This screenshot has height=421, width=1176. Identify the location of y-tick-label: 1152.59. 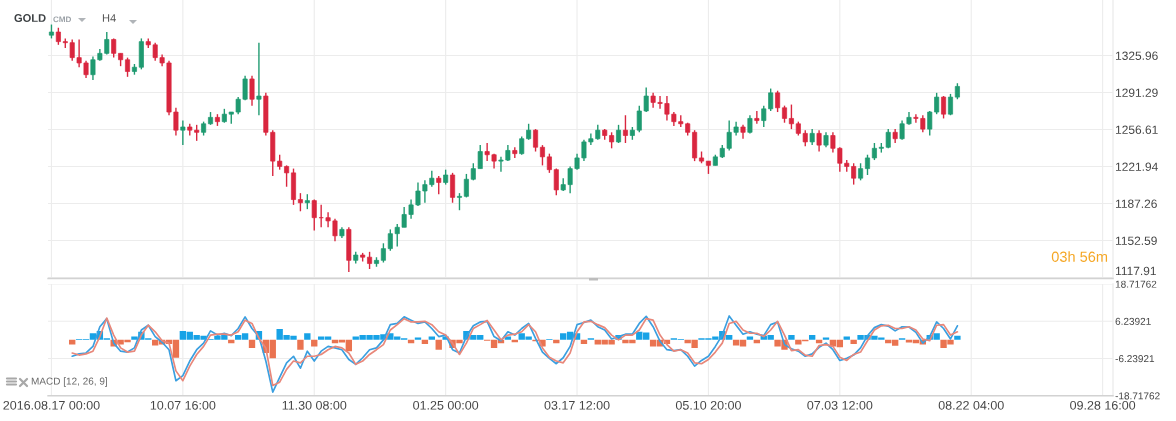
(1136, 240).